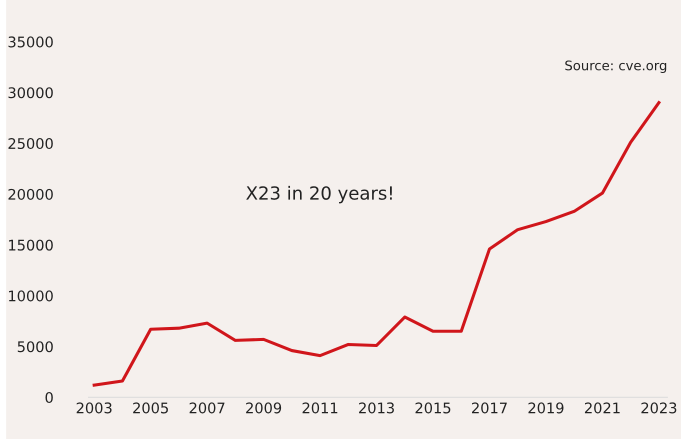  What do you see at coordinates (30, 92) in the screenshot?
I see `y-tick-label: 30000` at bounding box center [30, 92].